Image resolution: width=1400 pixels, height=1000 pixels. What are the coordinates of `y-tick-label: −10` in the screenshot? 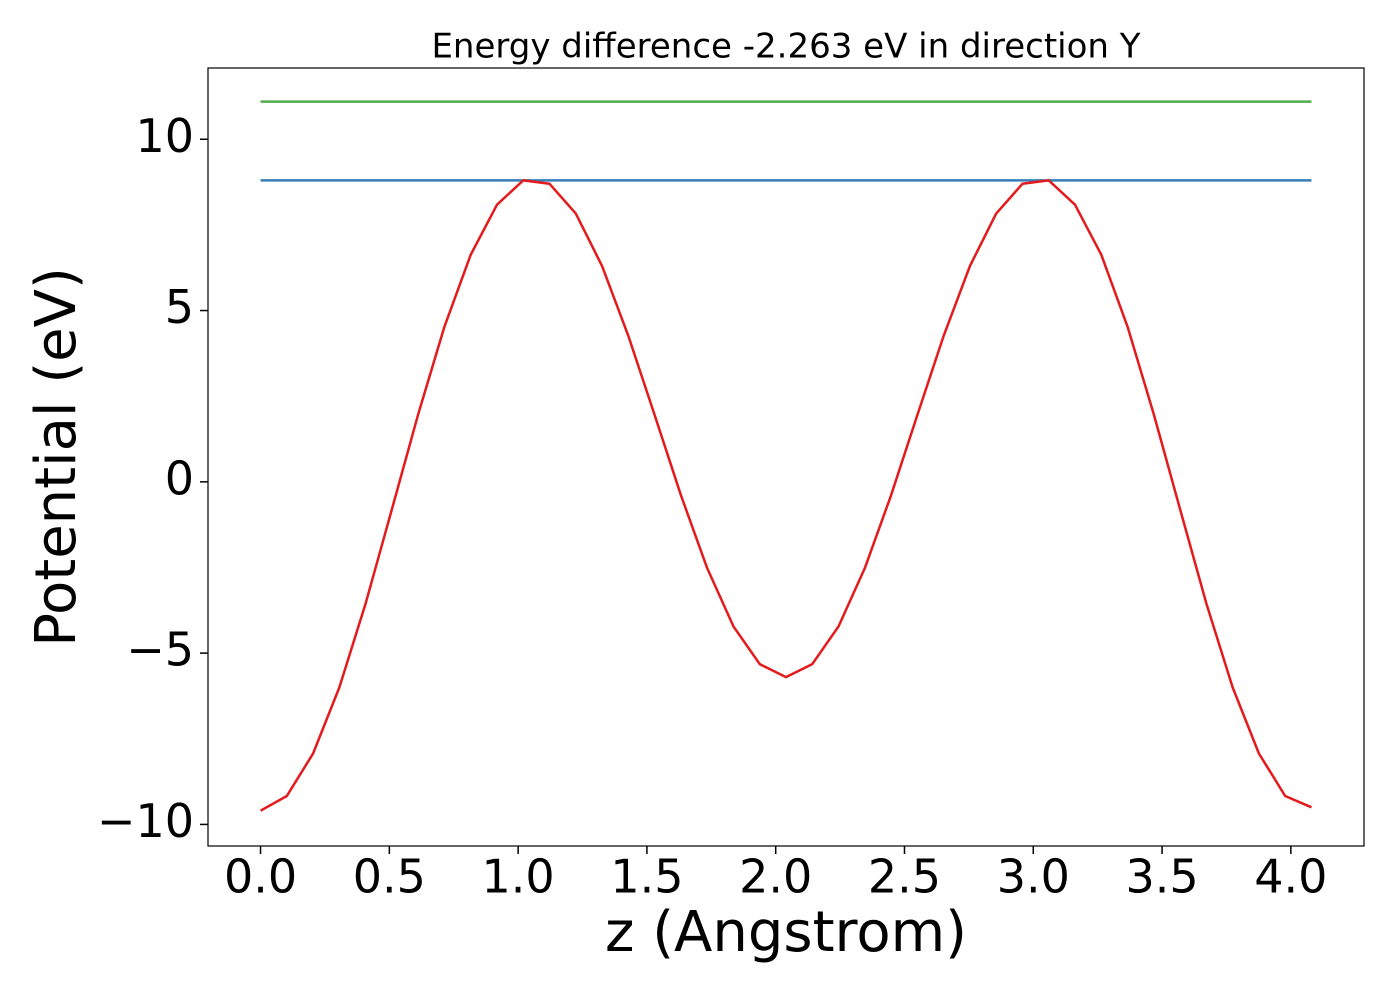 It's located at (145, 821).